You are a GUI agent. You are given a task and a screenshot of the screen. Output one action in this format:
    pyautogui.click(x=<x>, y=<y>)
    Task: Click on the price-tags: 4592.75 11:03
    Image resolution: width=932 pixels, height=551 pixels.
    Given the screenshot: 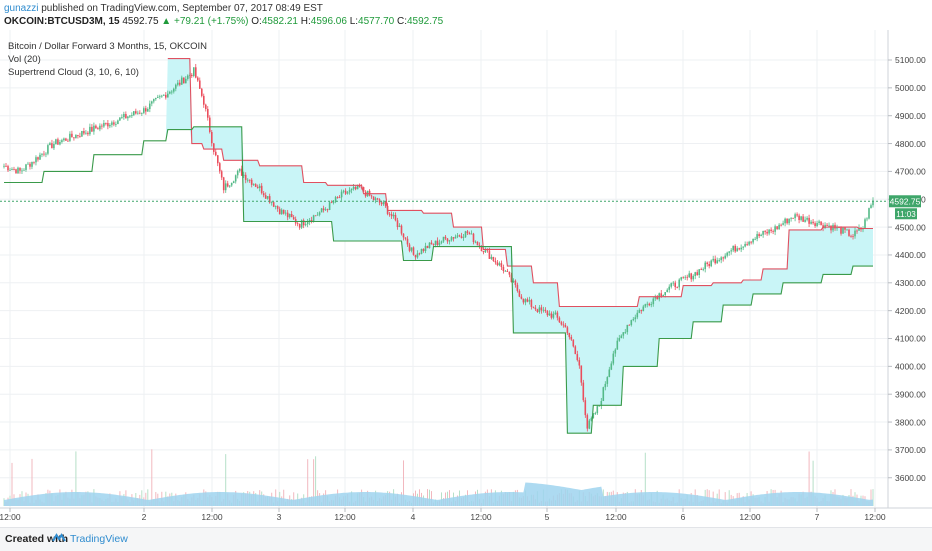 What is the action you would take?
    pyautogui.click(x=905, y=207)
    